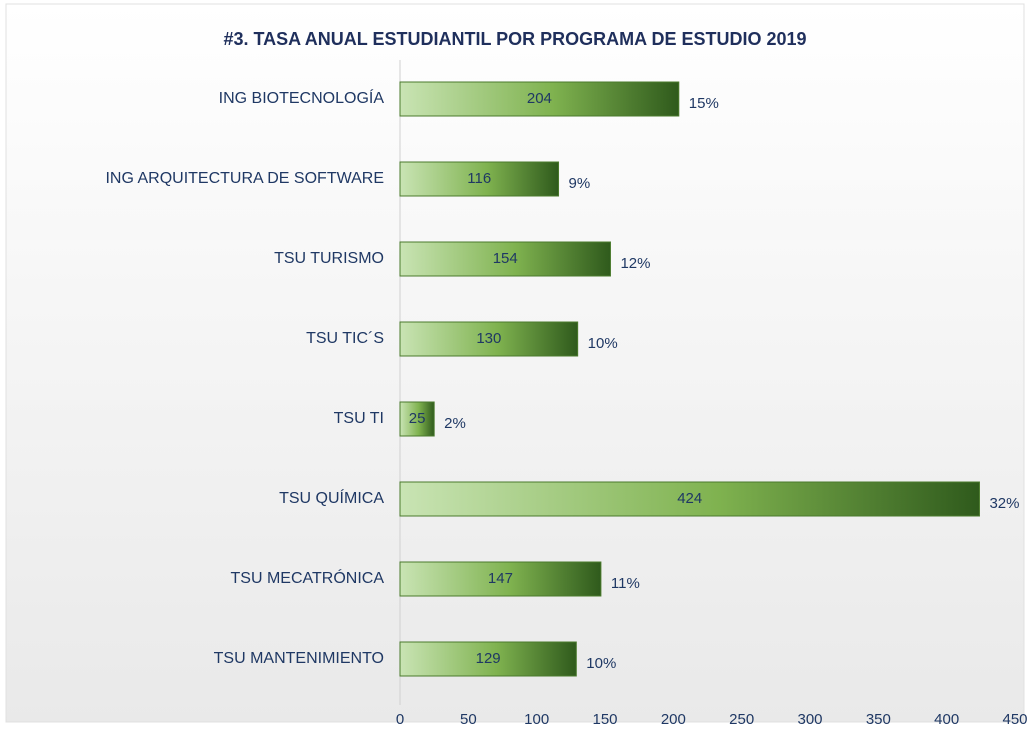  Describe the element at coordinates (635, 263) in the screenshot. I see `percent-label: 12%` at that location.